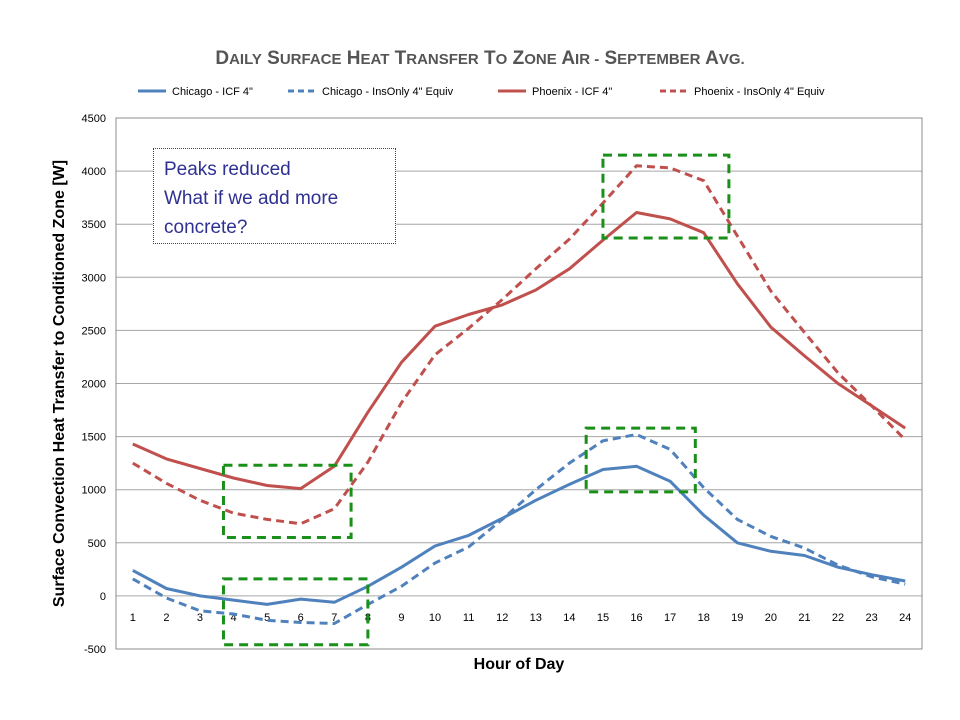 Image resolution: width=960 pixels, height=720 pixels. Describe the element at coordinates (103, 597) in the screenshot. I see `y-tick-label: 0` at that location.